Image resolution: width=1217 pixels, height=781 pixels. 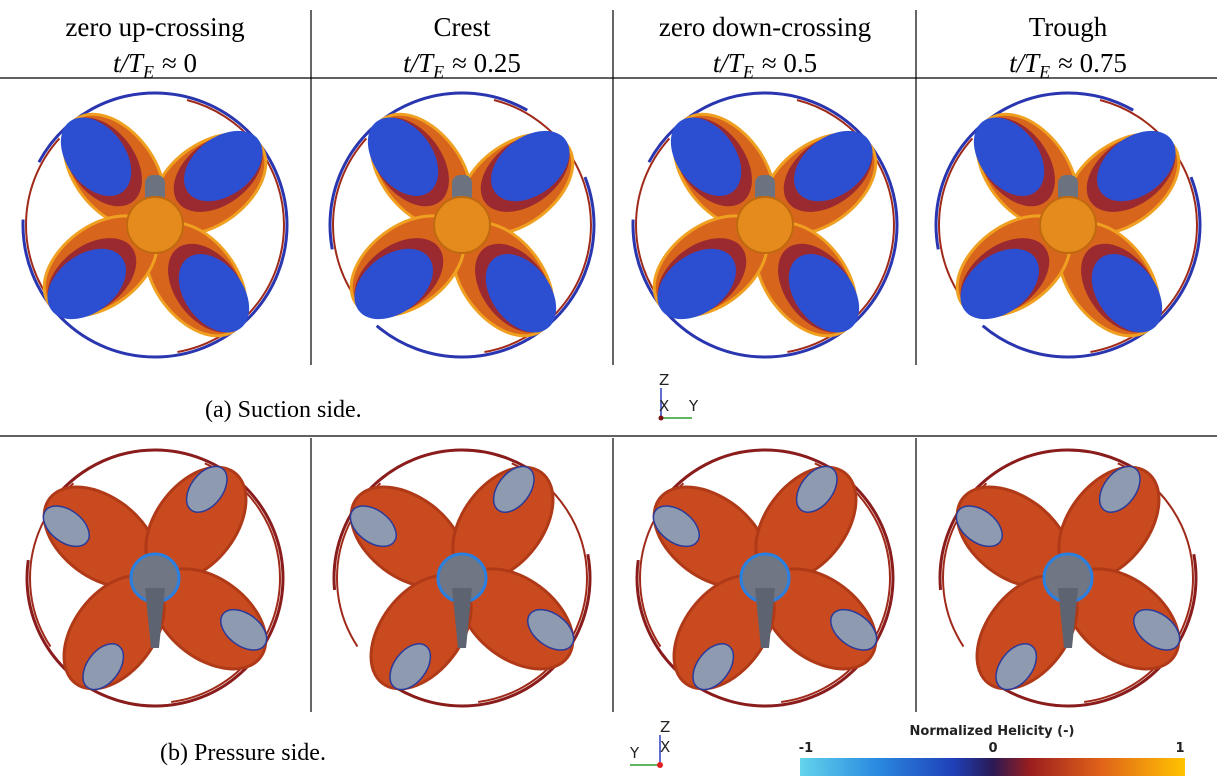 What do you see at coordinates (660, 765) in the screenshot?
I see `x-axis` at bounding box center [660, 765].